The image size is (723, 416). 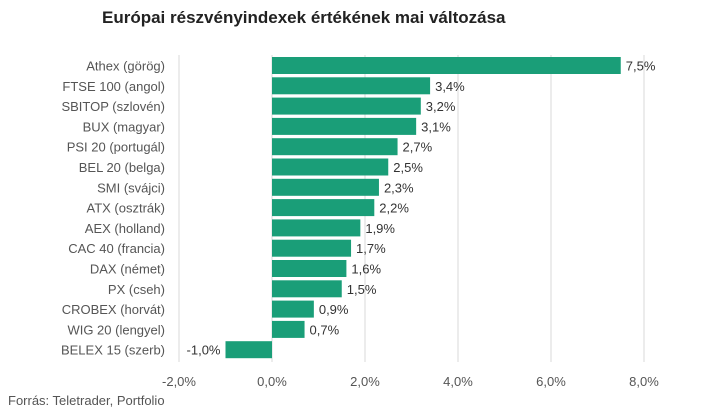 What do you see at coordinates (325, 329) in the screenshot?
I see `value-label: 0,7%` at bounding box center [325, 329].